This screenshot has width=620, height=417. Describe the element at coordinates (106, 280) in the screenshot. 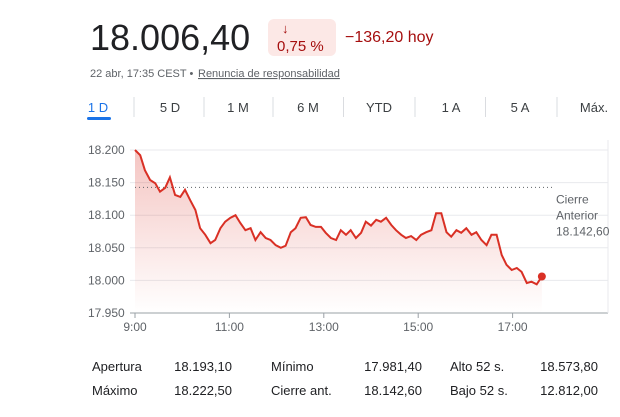

I see `y-tick-label: 18.000` at that location.